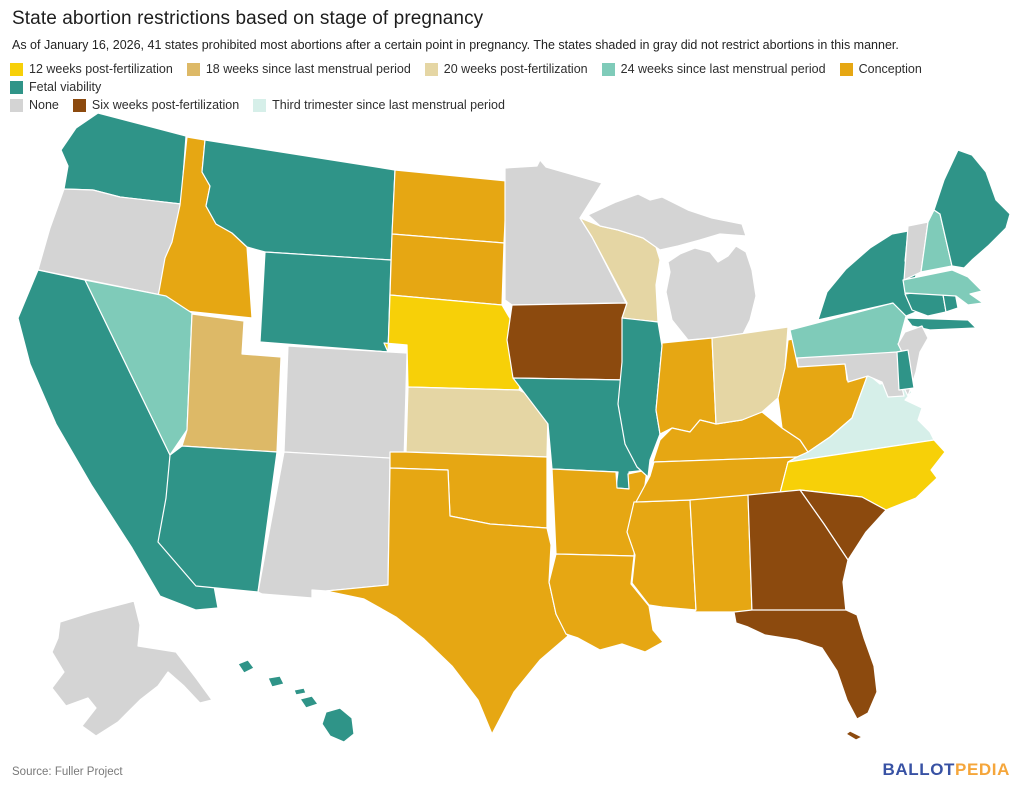  I want to click on state-MI-lower, so click(711, 293).